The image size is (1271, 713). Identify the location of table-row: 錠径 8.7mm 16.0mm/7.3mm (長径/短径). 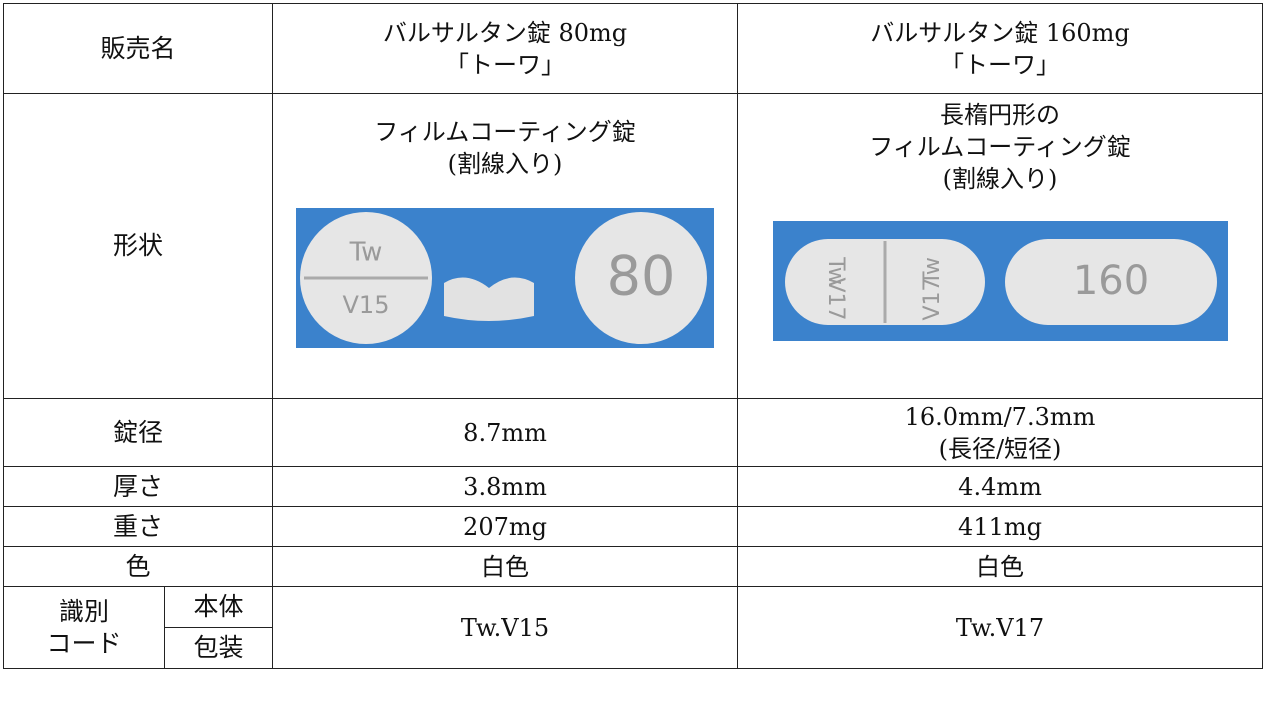
(633, 432).